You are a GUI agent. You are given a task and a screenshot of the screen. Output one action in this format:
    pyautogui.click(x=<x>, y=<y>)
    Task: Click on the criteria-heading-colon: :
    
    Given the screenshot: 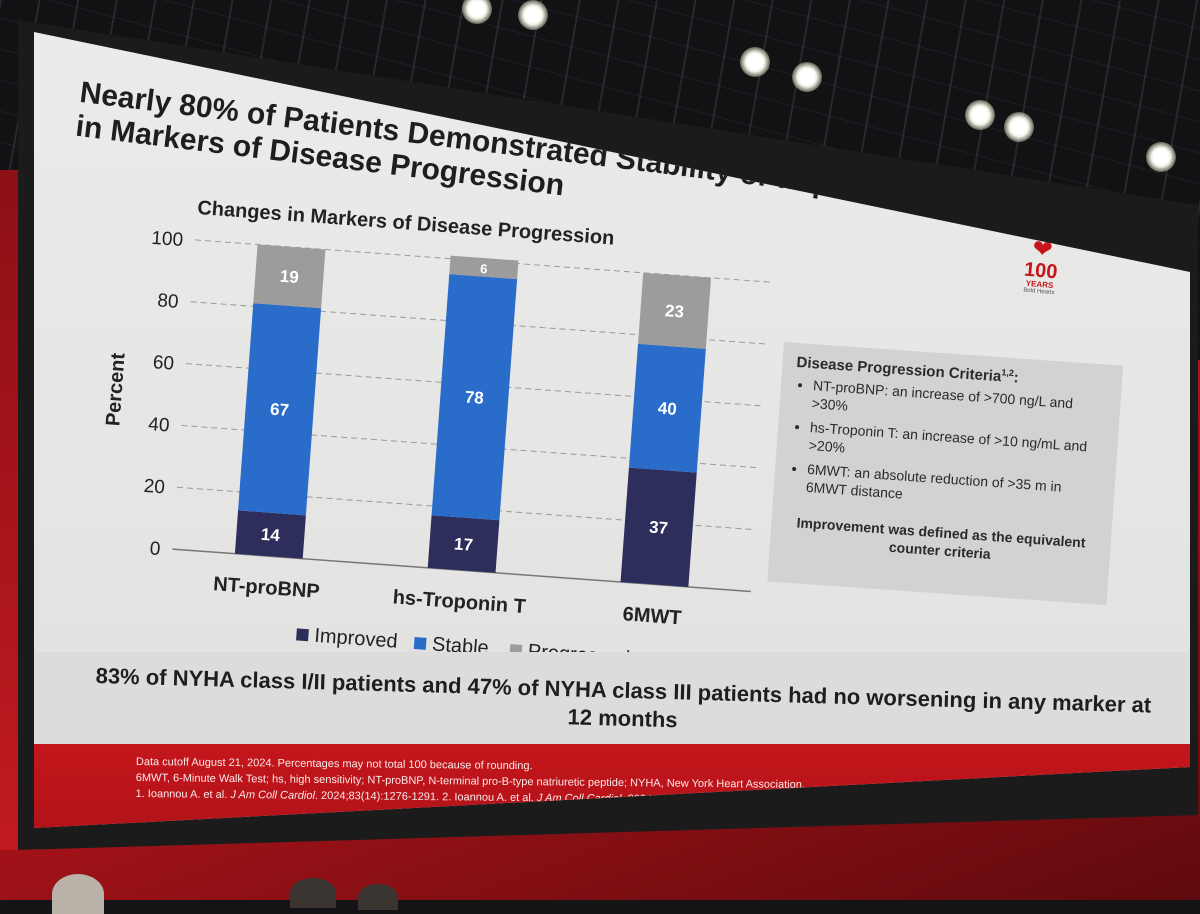 What is the action you would take?
    pyautogui.click(x=1016, y=378)
    